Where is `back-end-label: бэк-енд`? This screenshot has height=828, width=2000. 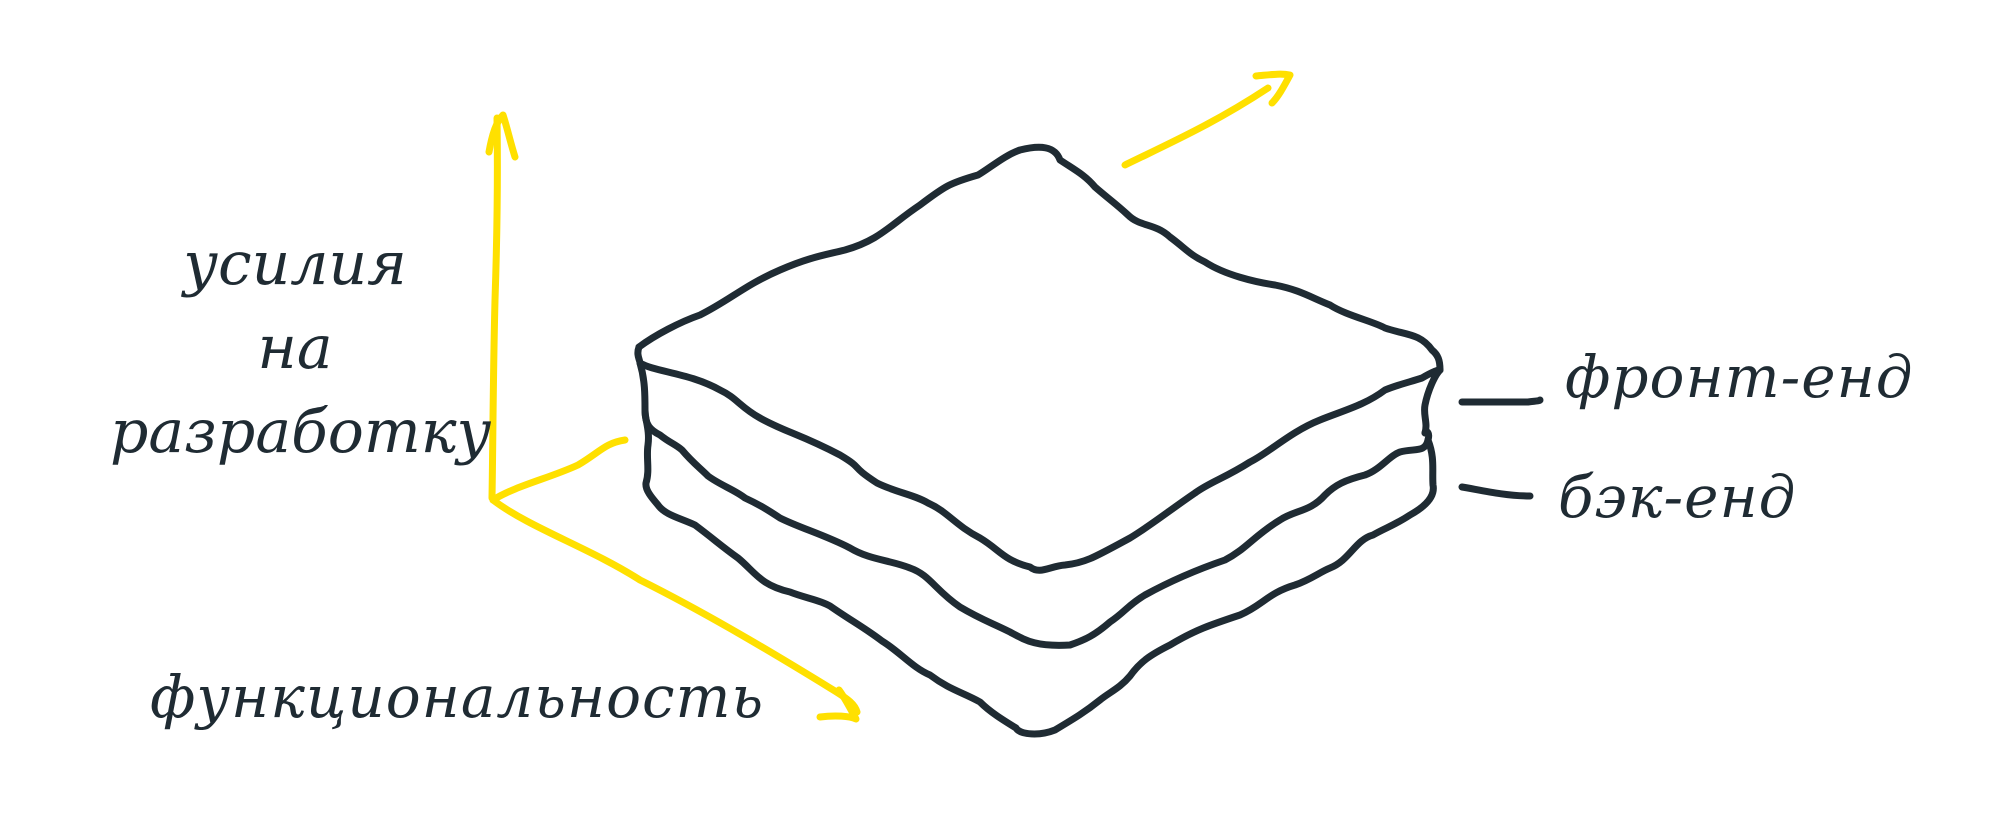
back-end-label: бэк-енд is located at coordinates (1677, 497).